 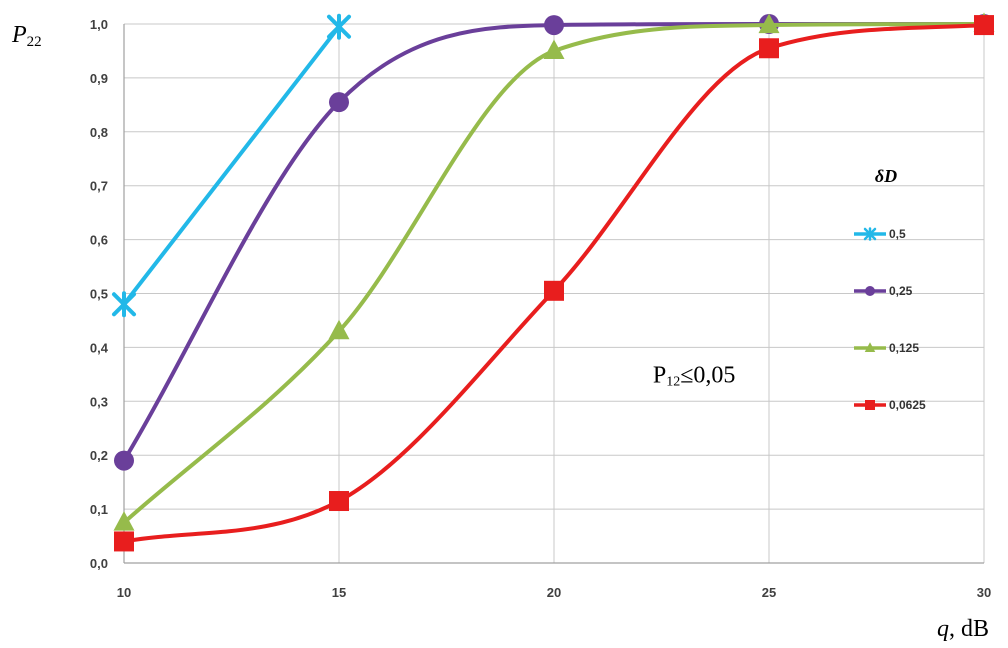 I want to click on y-tick-label: 1,0, so click(x=99, y=24).